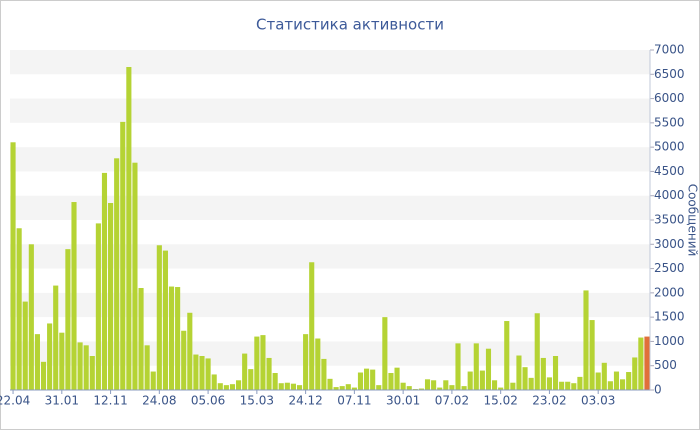 The height and width of the screenshot is (430, 700). Describe the element at coordinates (669, 74) in the screenshot. I see `y-tick-label: 6500` at that location.